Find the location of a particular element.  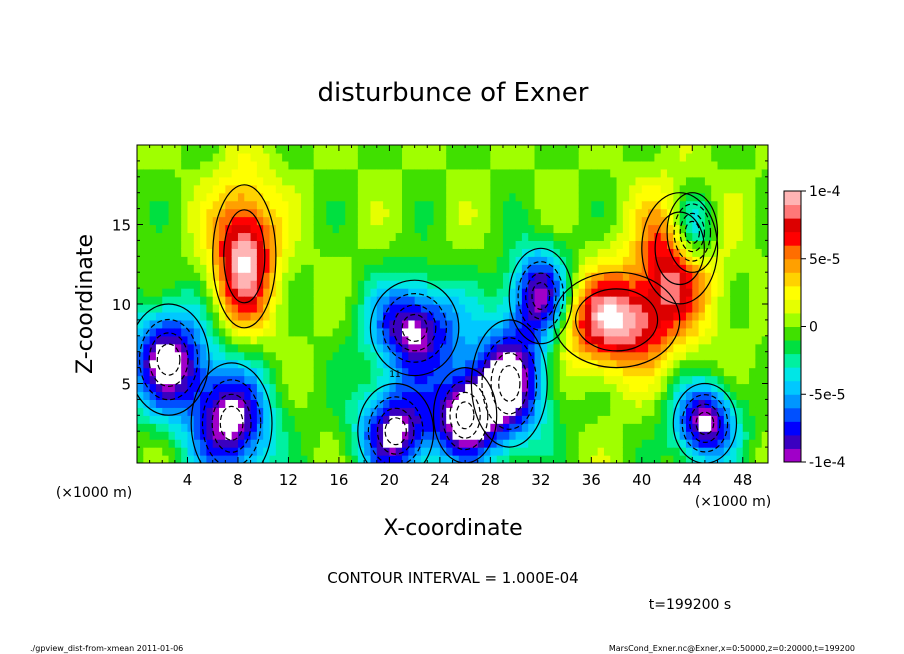

colorbar is located at coordinates (792, 326).